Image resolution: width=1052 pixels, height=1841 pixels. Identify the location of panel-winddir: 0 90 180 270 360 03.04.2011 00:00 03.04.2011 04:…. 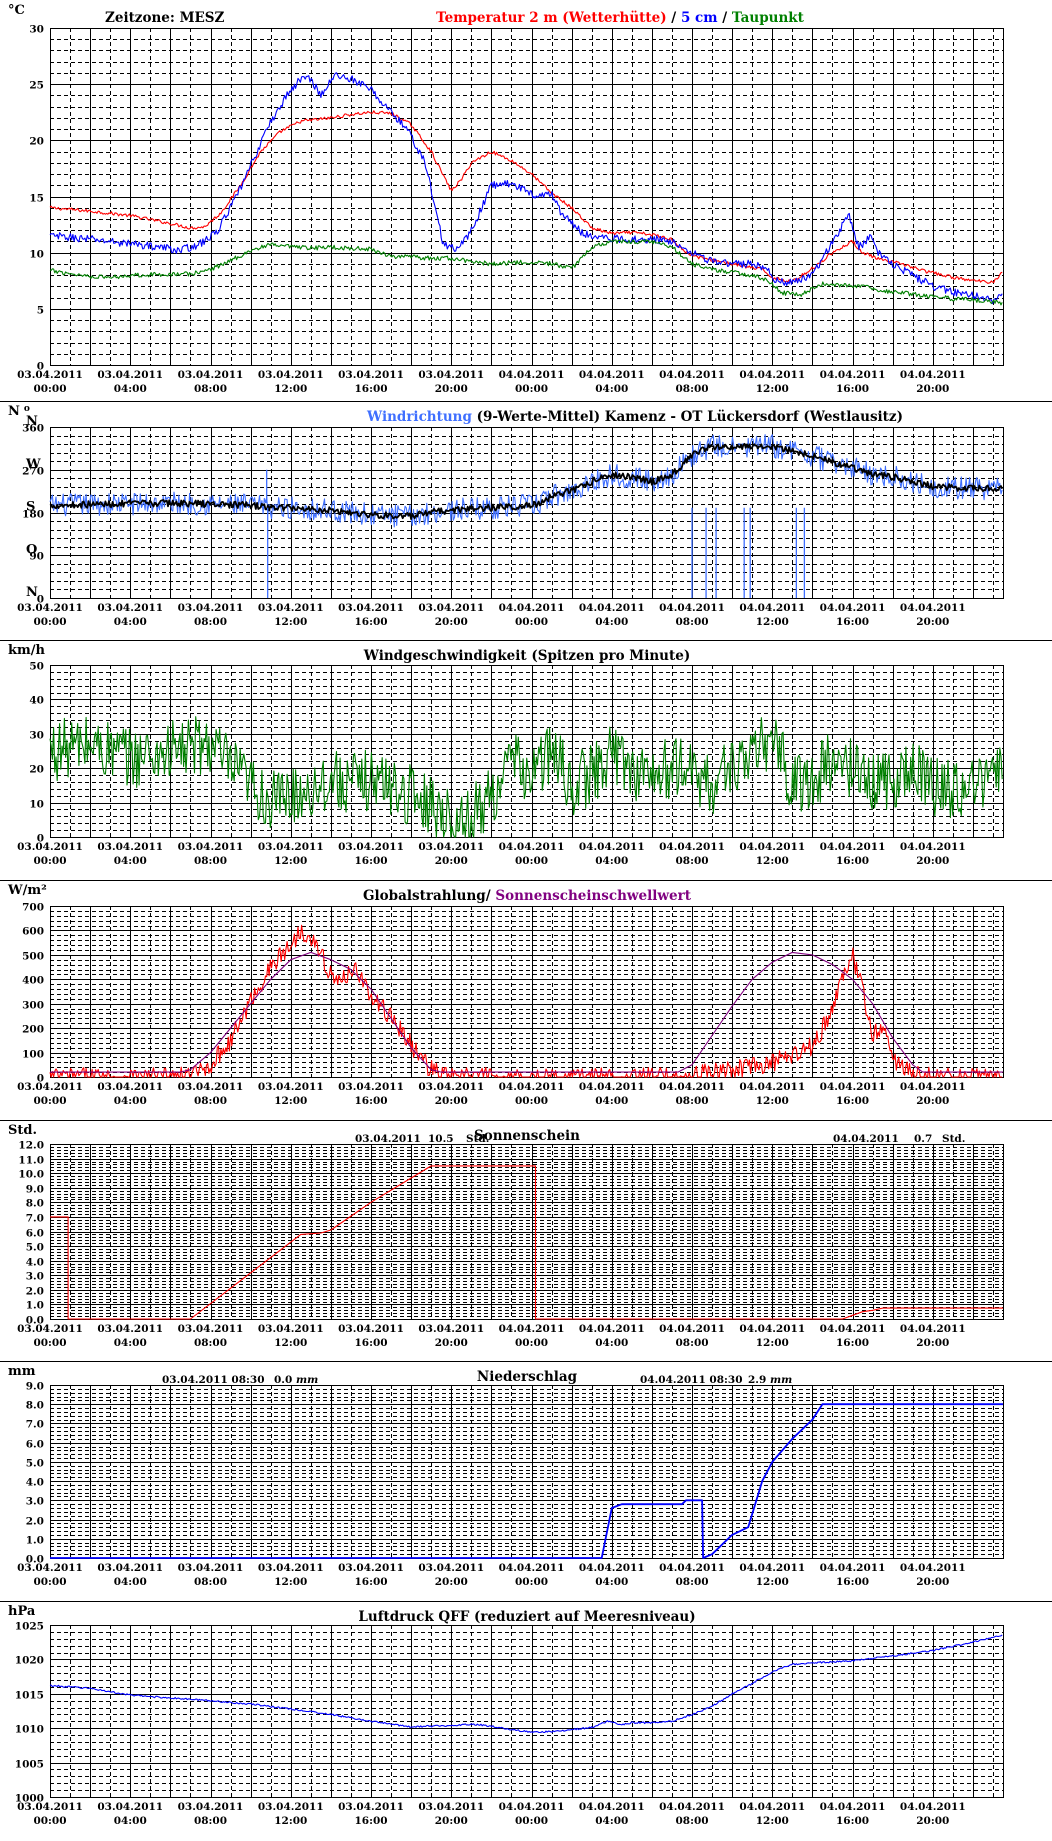
(526, 514).